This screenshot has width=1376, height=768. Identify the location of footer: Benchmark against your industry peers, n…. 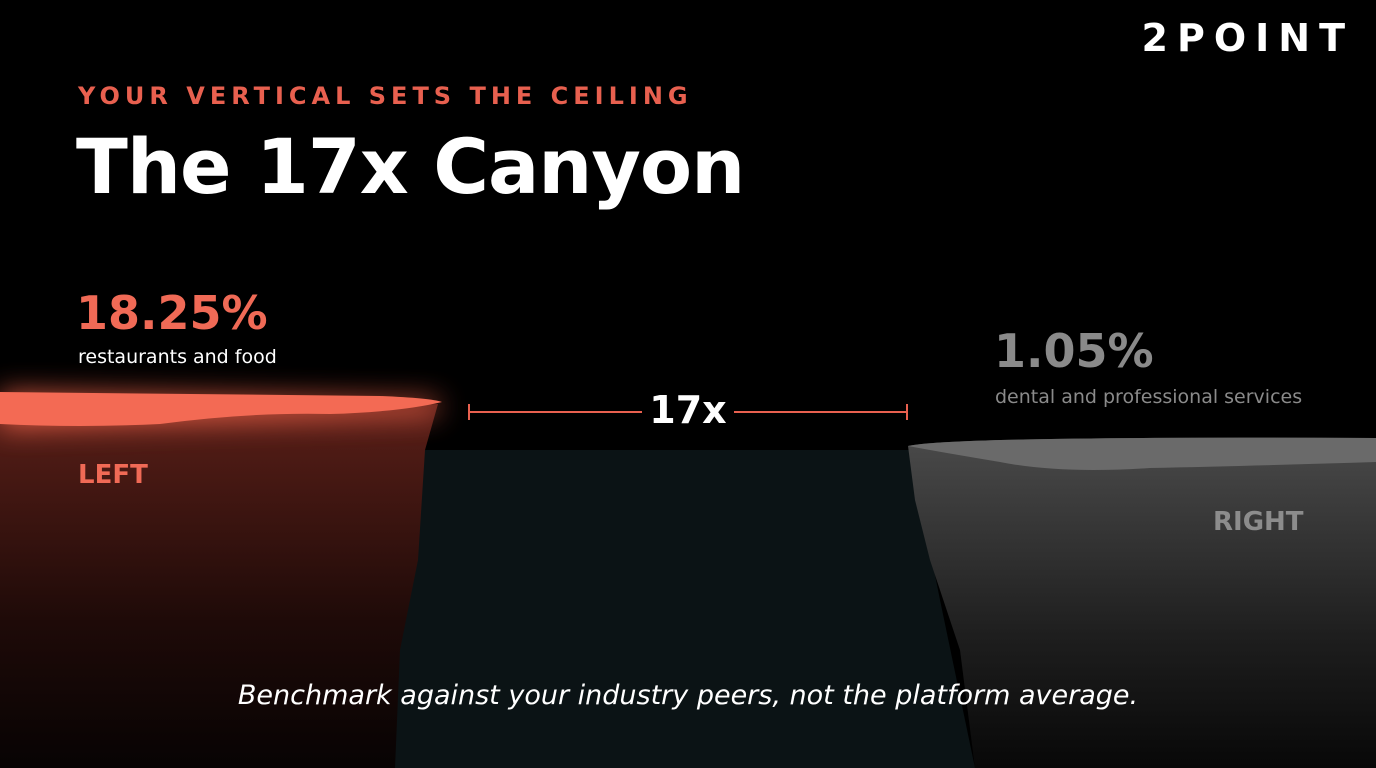
(688, 695).